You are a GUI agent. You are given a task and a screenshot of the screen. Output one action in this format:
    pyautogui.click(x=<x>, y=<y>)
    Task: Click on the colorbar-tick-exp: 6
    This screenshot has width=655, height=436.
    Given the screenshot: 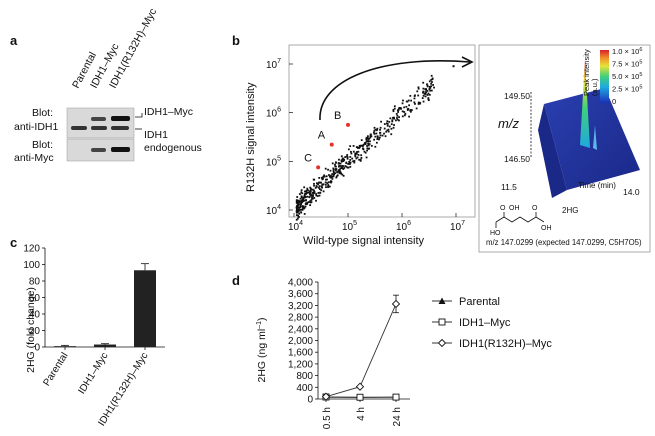 What is the action you would take?
    pyautogui.click(x=640, y=50)
    